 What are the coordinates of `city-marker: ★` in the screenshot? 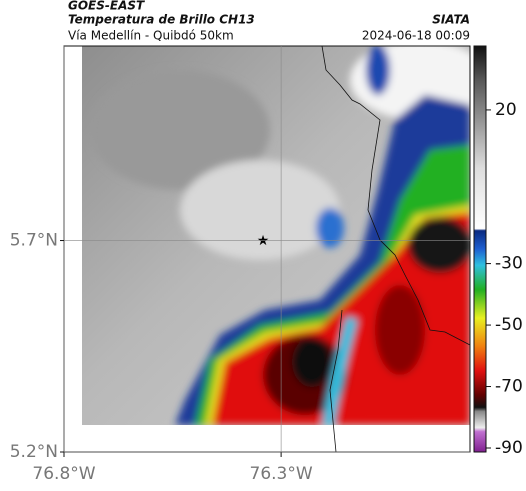 It's located at (263, 241).